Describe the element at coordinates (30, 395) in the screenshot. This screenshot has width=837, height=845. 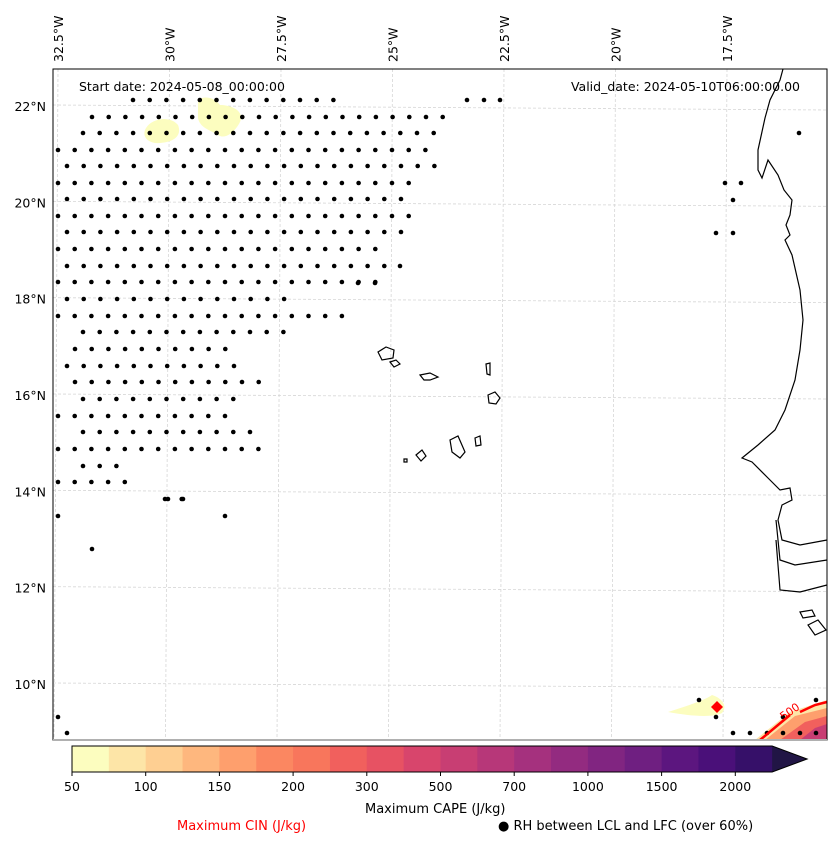
I see `latitude-ticks: 22°N 20°N 18°N 16°N 14°N 12°N 10°N` at that location.